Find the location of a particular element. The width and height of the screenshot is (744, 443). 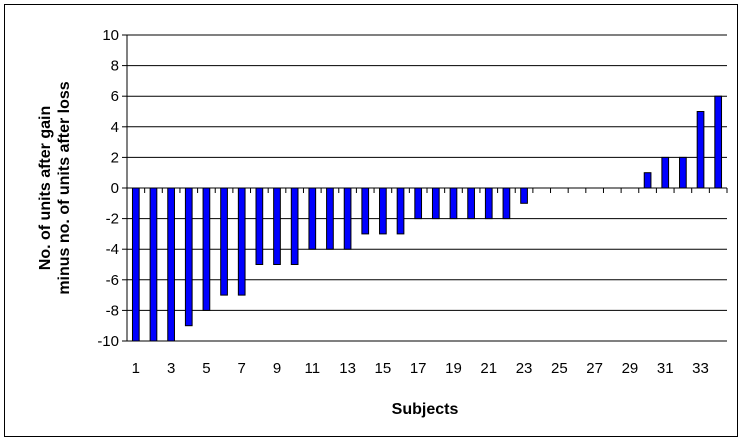

x-tick-label: 1 is located at coordinates (136, 368).